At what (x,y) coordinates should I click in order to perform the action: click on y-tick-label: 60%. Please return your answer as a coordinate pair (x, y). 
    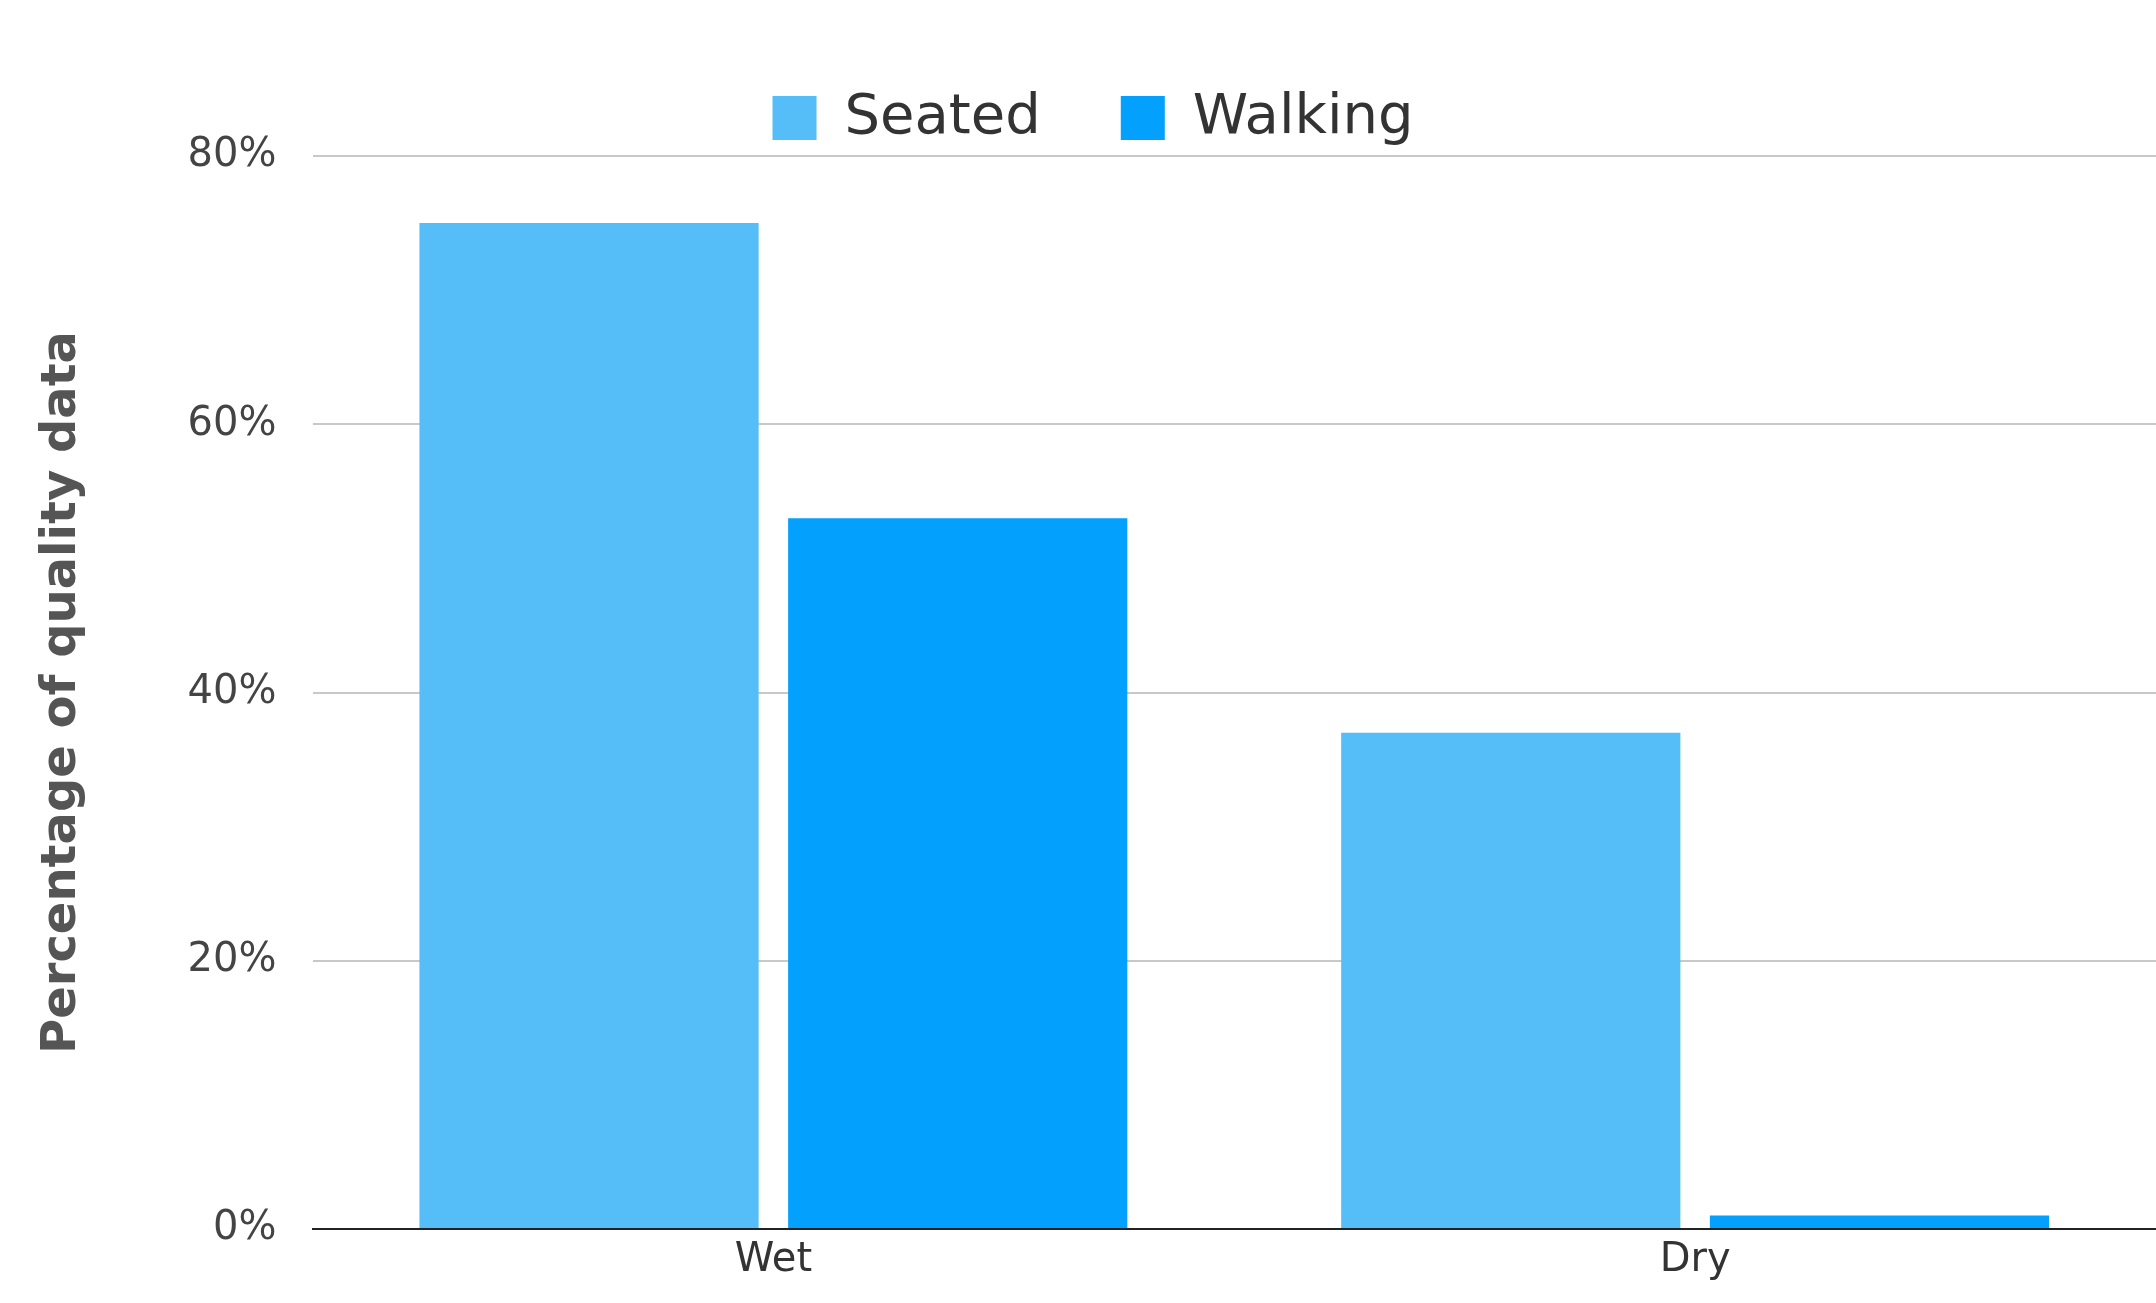
    Looking at the image, I should click on (232, 420).